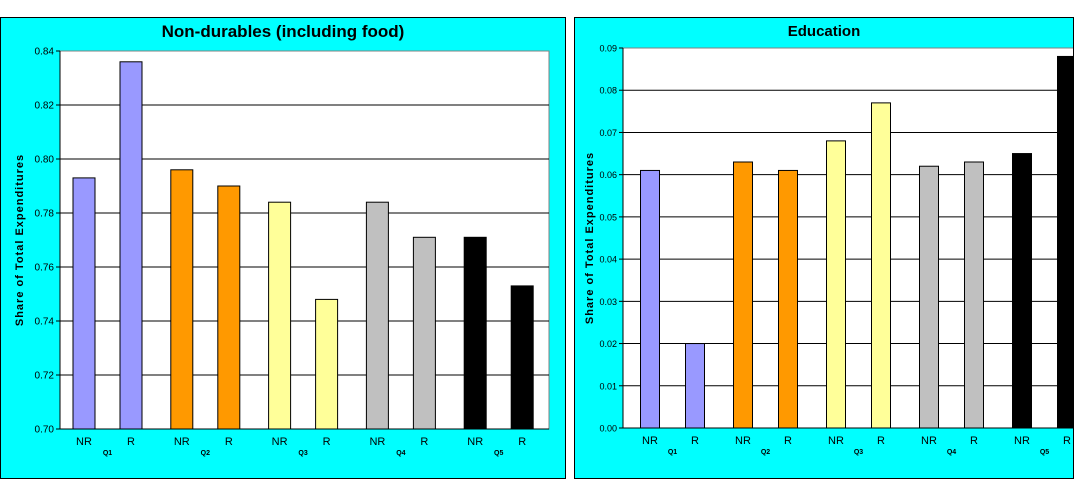 The height and width of the screenshot is (479, 1074). What do you see at coordinates (283, 31) in the screenshot?
I see `chart-title: Non-durables (including food)` at bounding box center [283, 31].